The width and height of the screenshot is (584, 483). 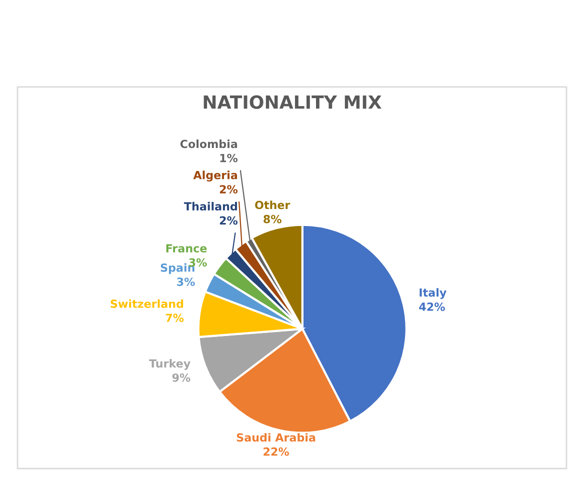 I want to click on data-label: 42%, so click(x=432, y=306).